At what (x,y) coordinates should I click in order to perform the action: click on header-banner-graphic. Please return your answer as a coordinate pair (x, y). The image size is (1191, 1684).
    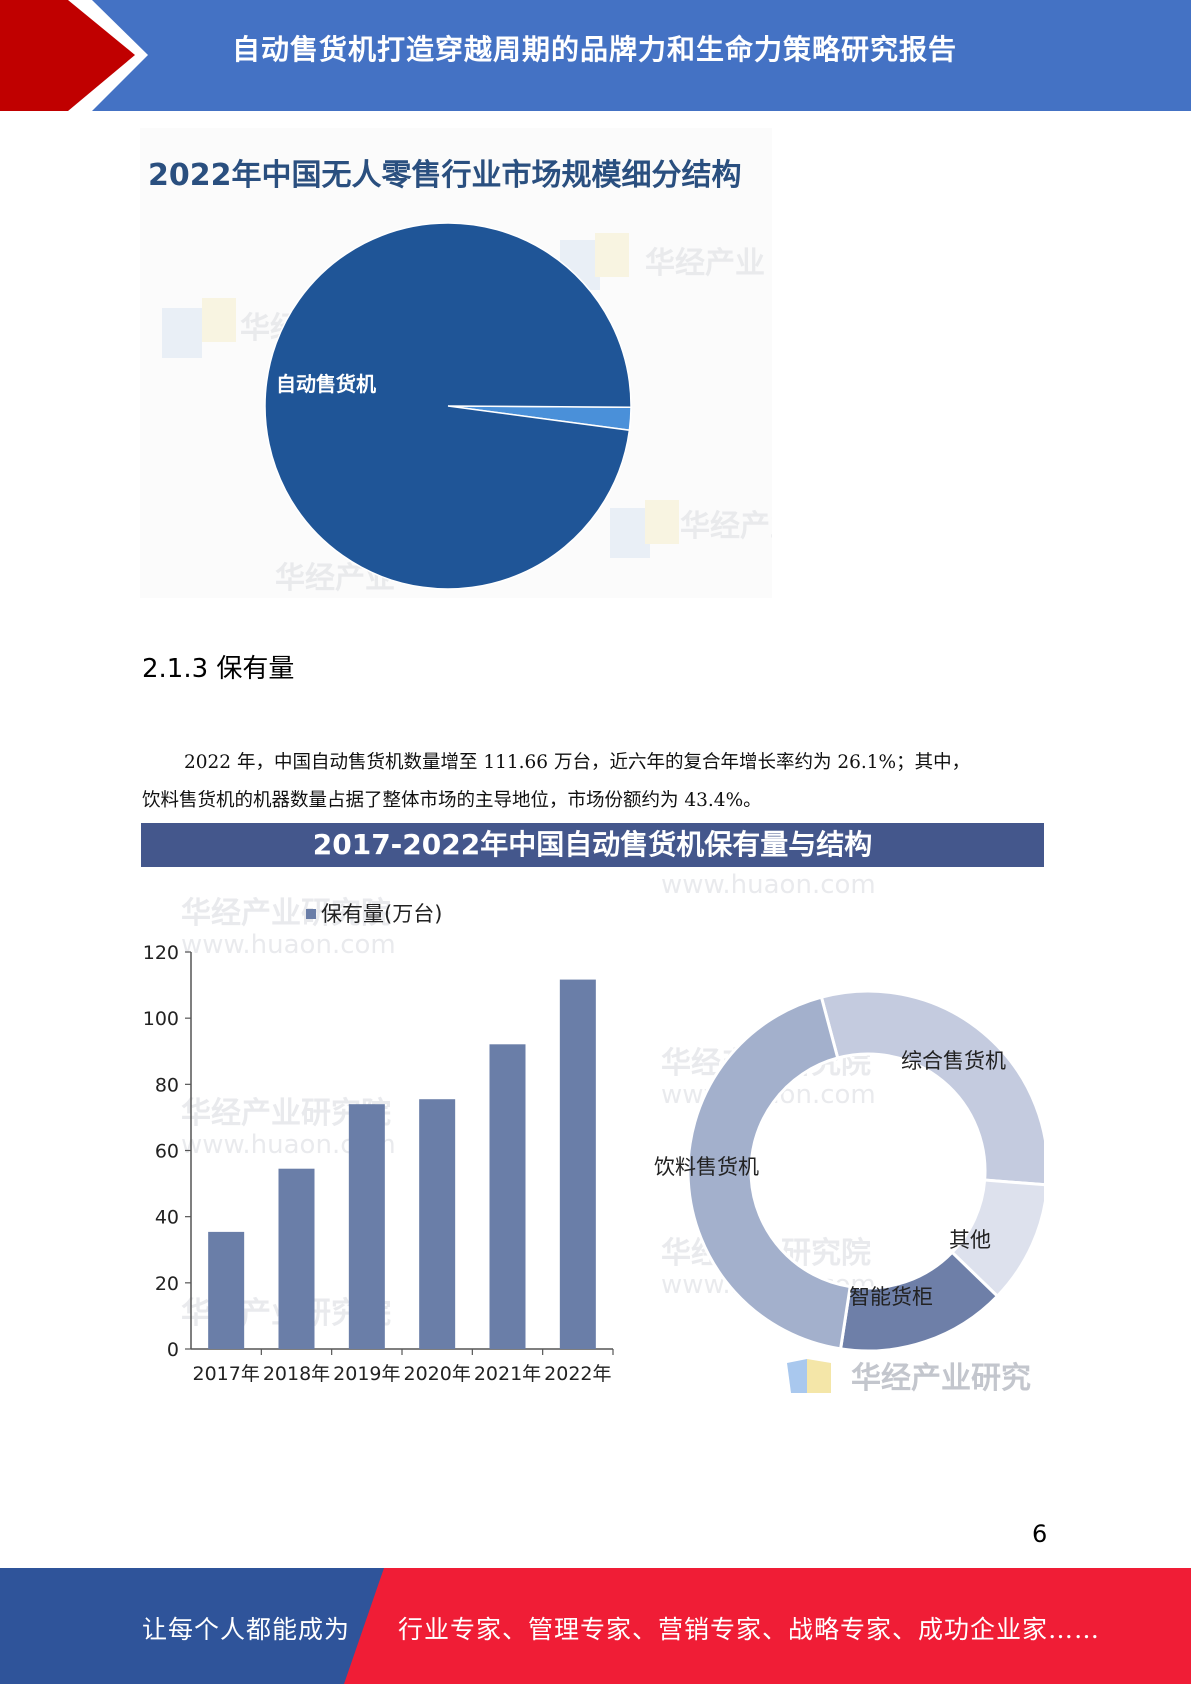
    Looking at the image, I should click on (74, 55).